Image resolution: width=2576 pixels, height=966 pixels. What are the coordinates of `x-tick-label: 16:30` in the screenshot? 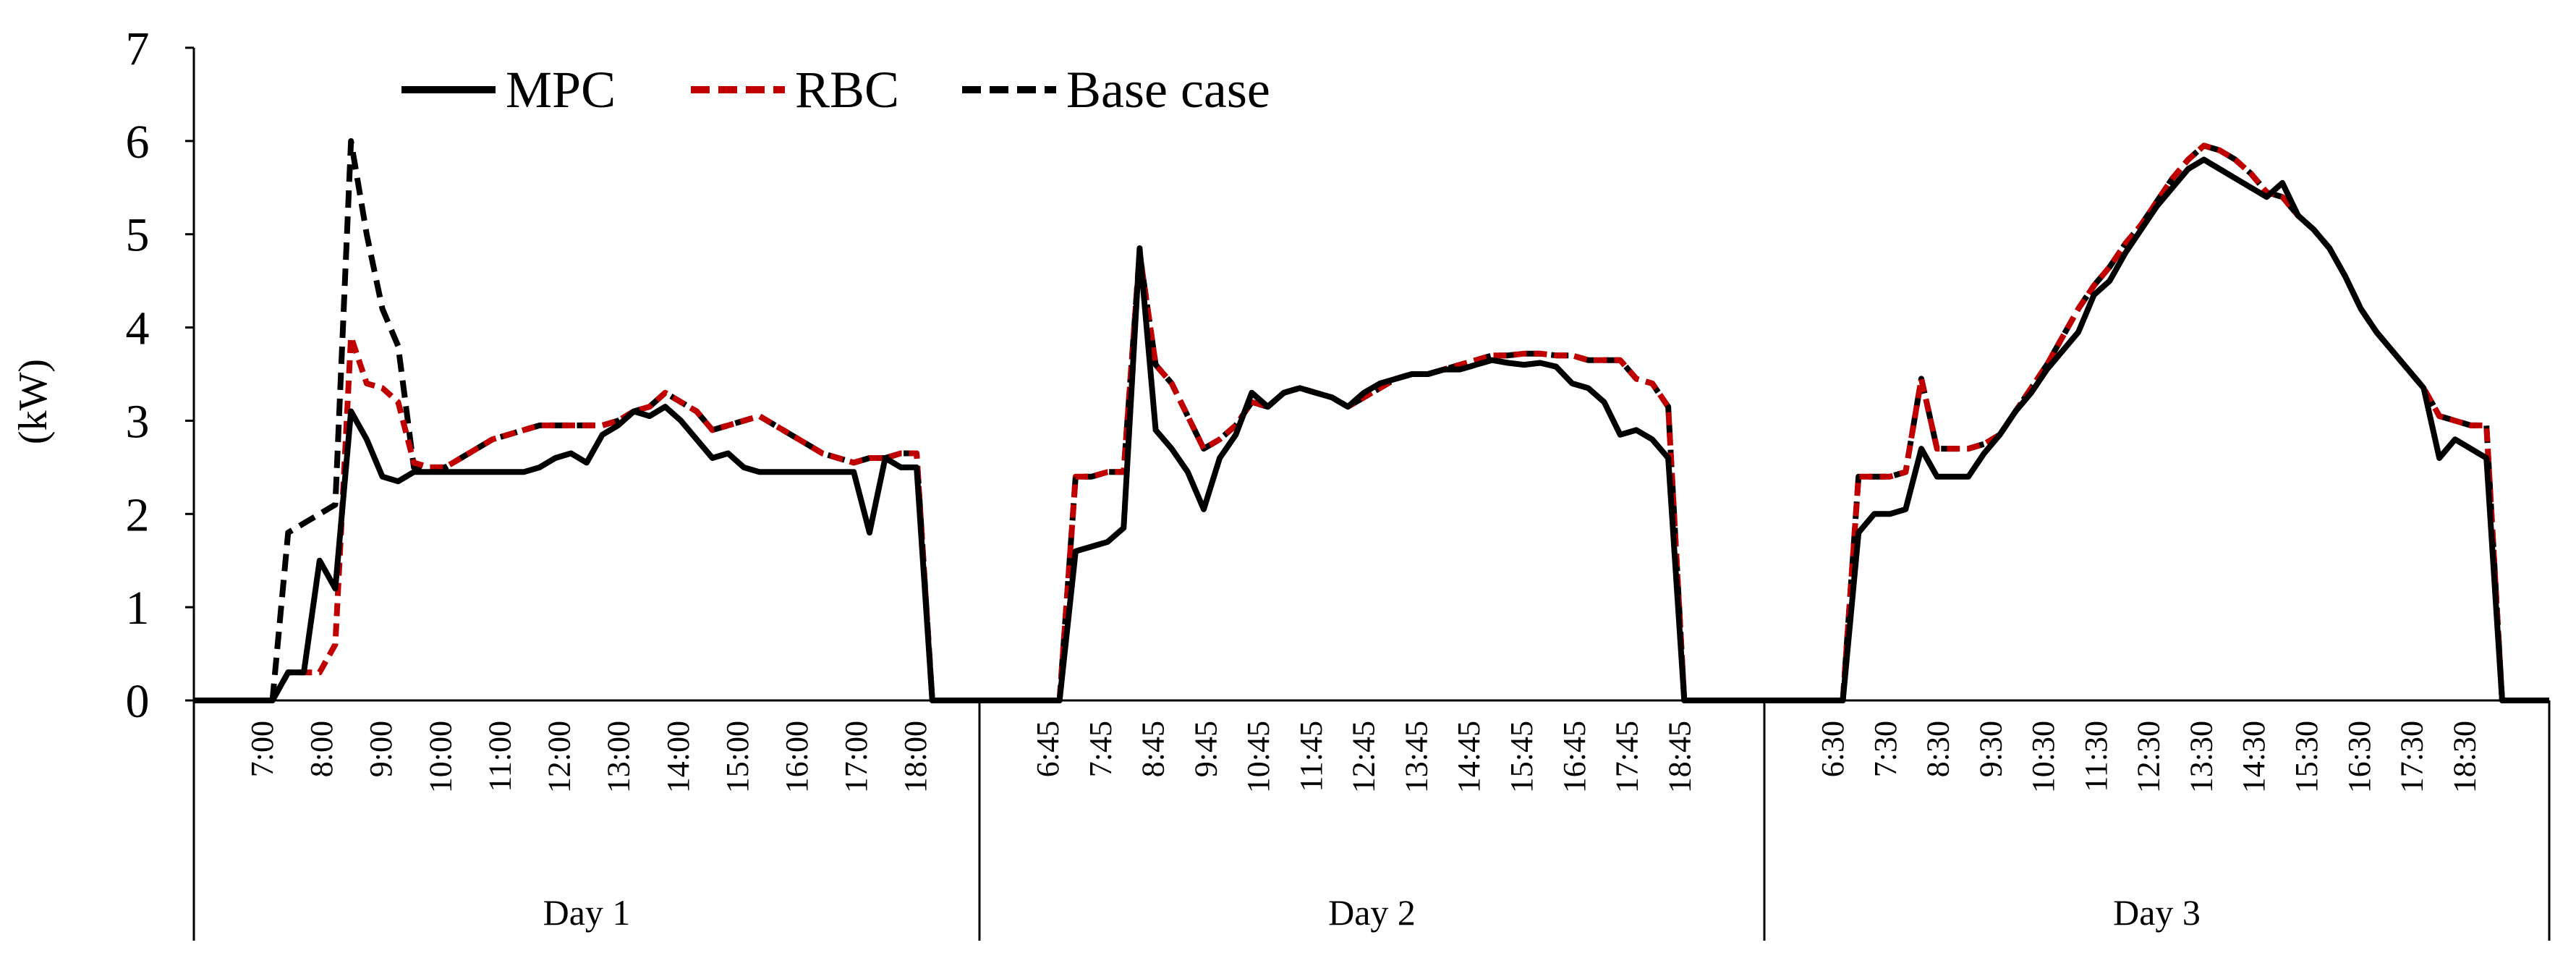 It's located at (2359, 757).